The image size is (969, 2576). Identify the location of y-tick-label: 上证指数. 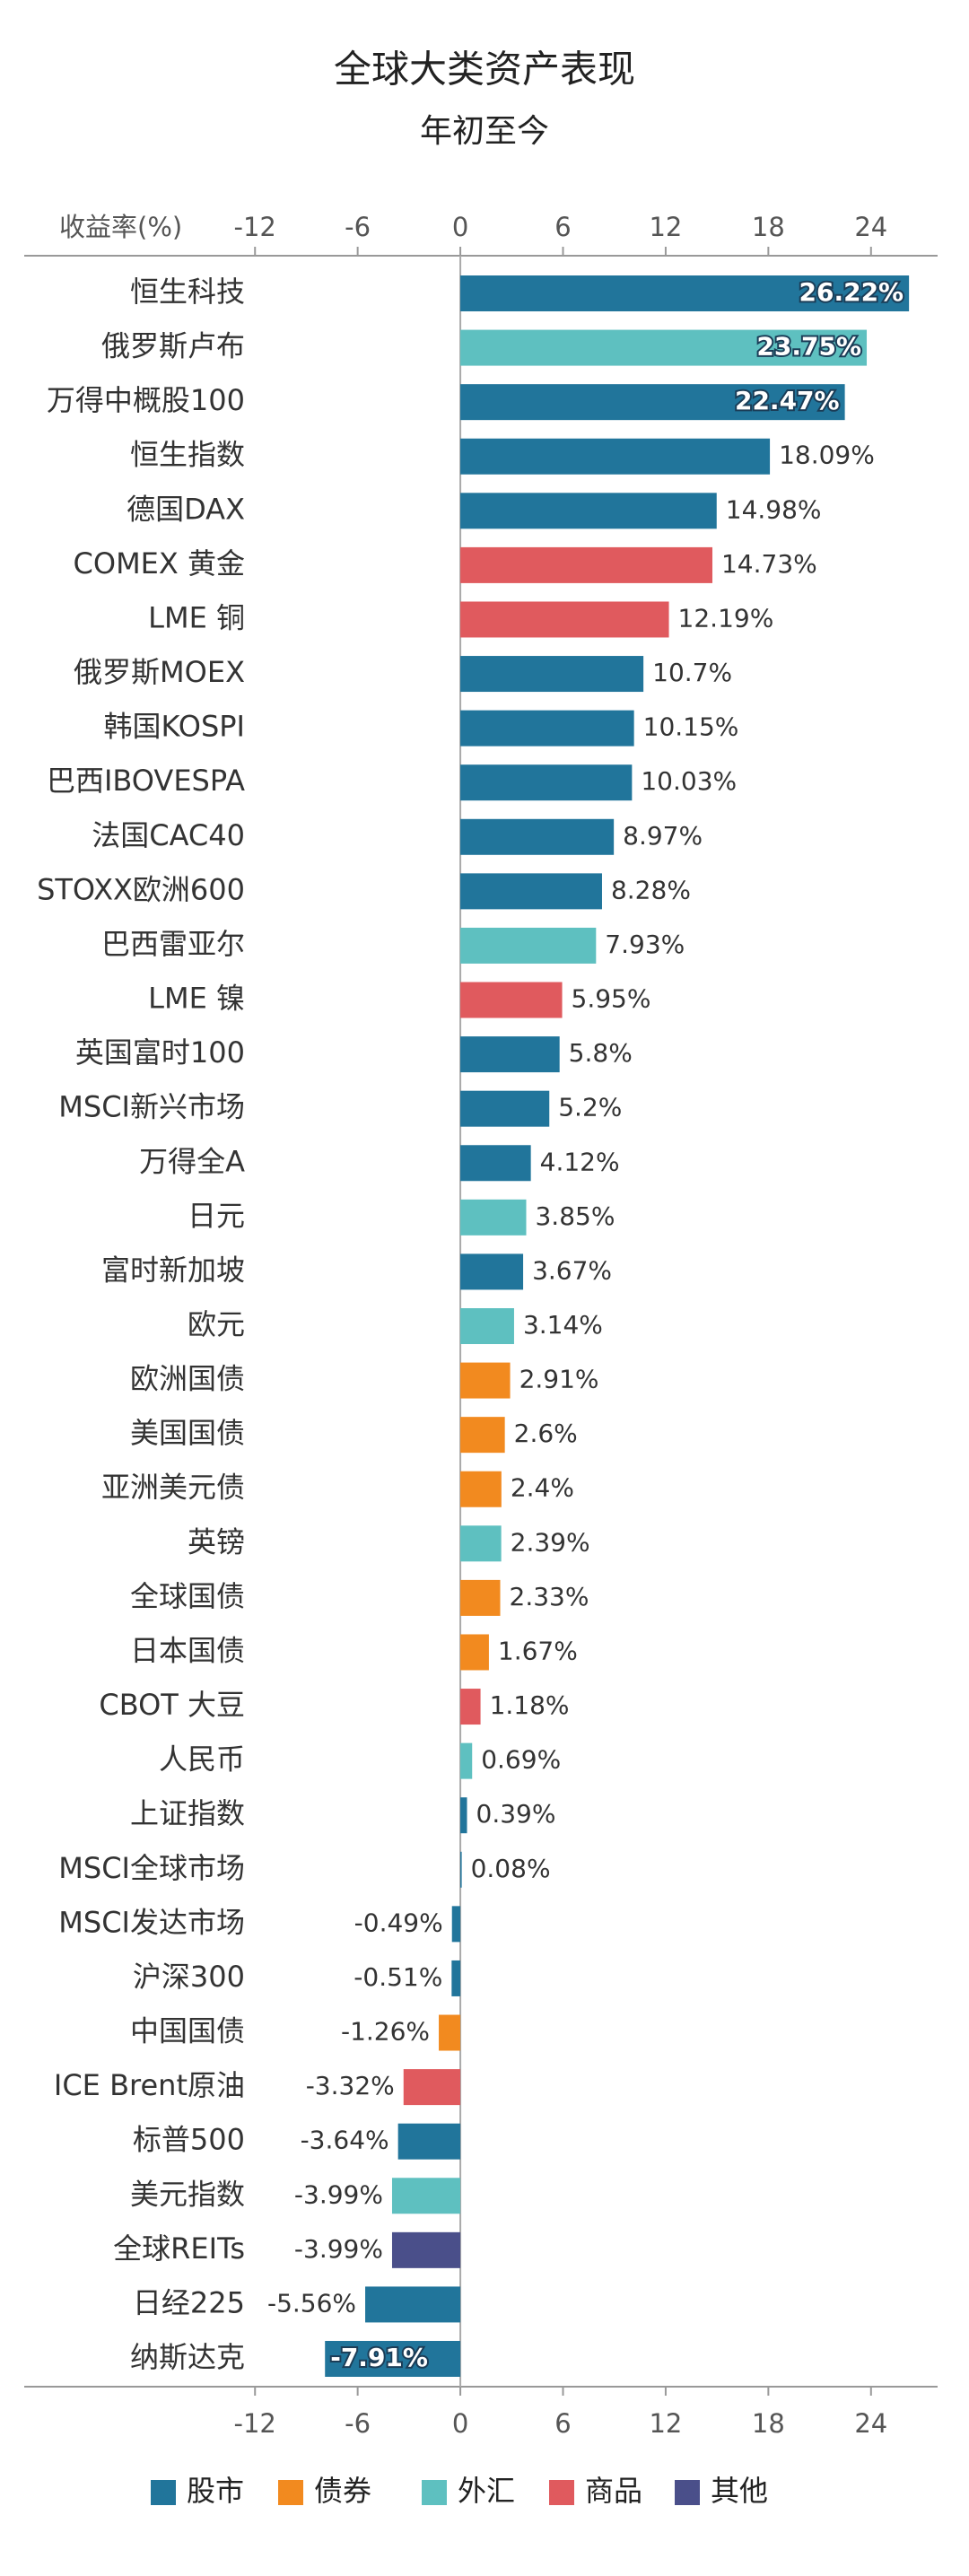
(187, 1813).